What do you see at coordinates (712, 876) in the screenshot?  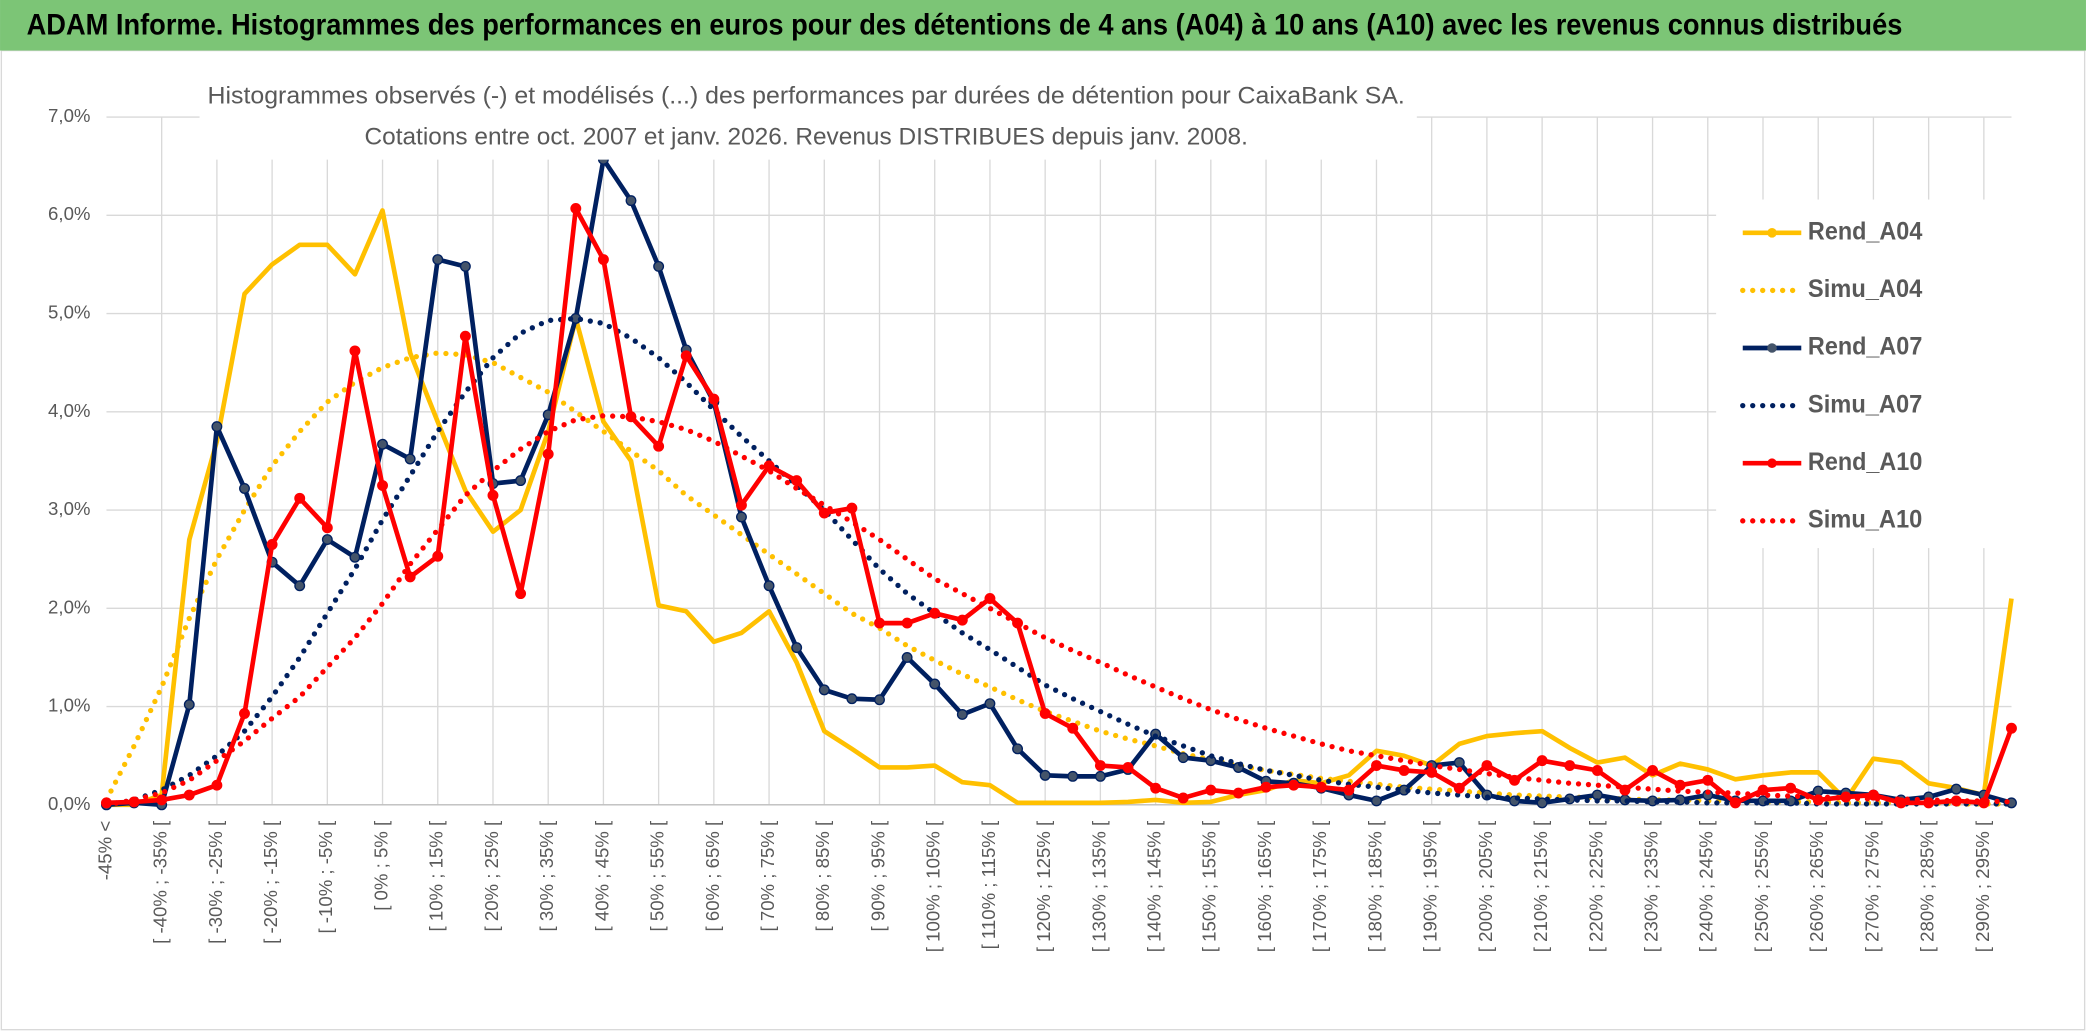 I see `x-tick-label: [ 60% ; 65% [` at bounding box center [712, 876].